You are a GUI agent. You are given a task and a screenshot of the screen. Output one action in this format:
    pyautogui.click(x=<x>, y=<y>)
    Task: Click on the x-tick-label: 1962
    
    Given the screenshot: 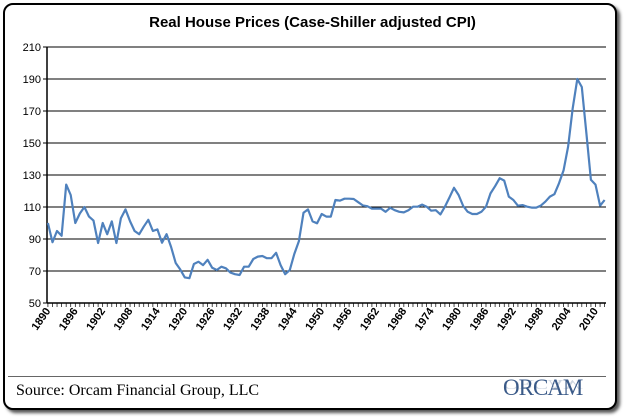 What is the action you would take?
    pyautogui.click(x=370, y=319)
    